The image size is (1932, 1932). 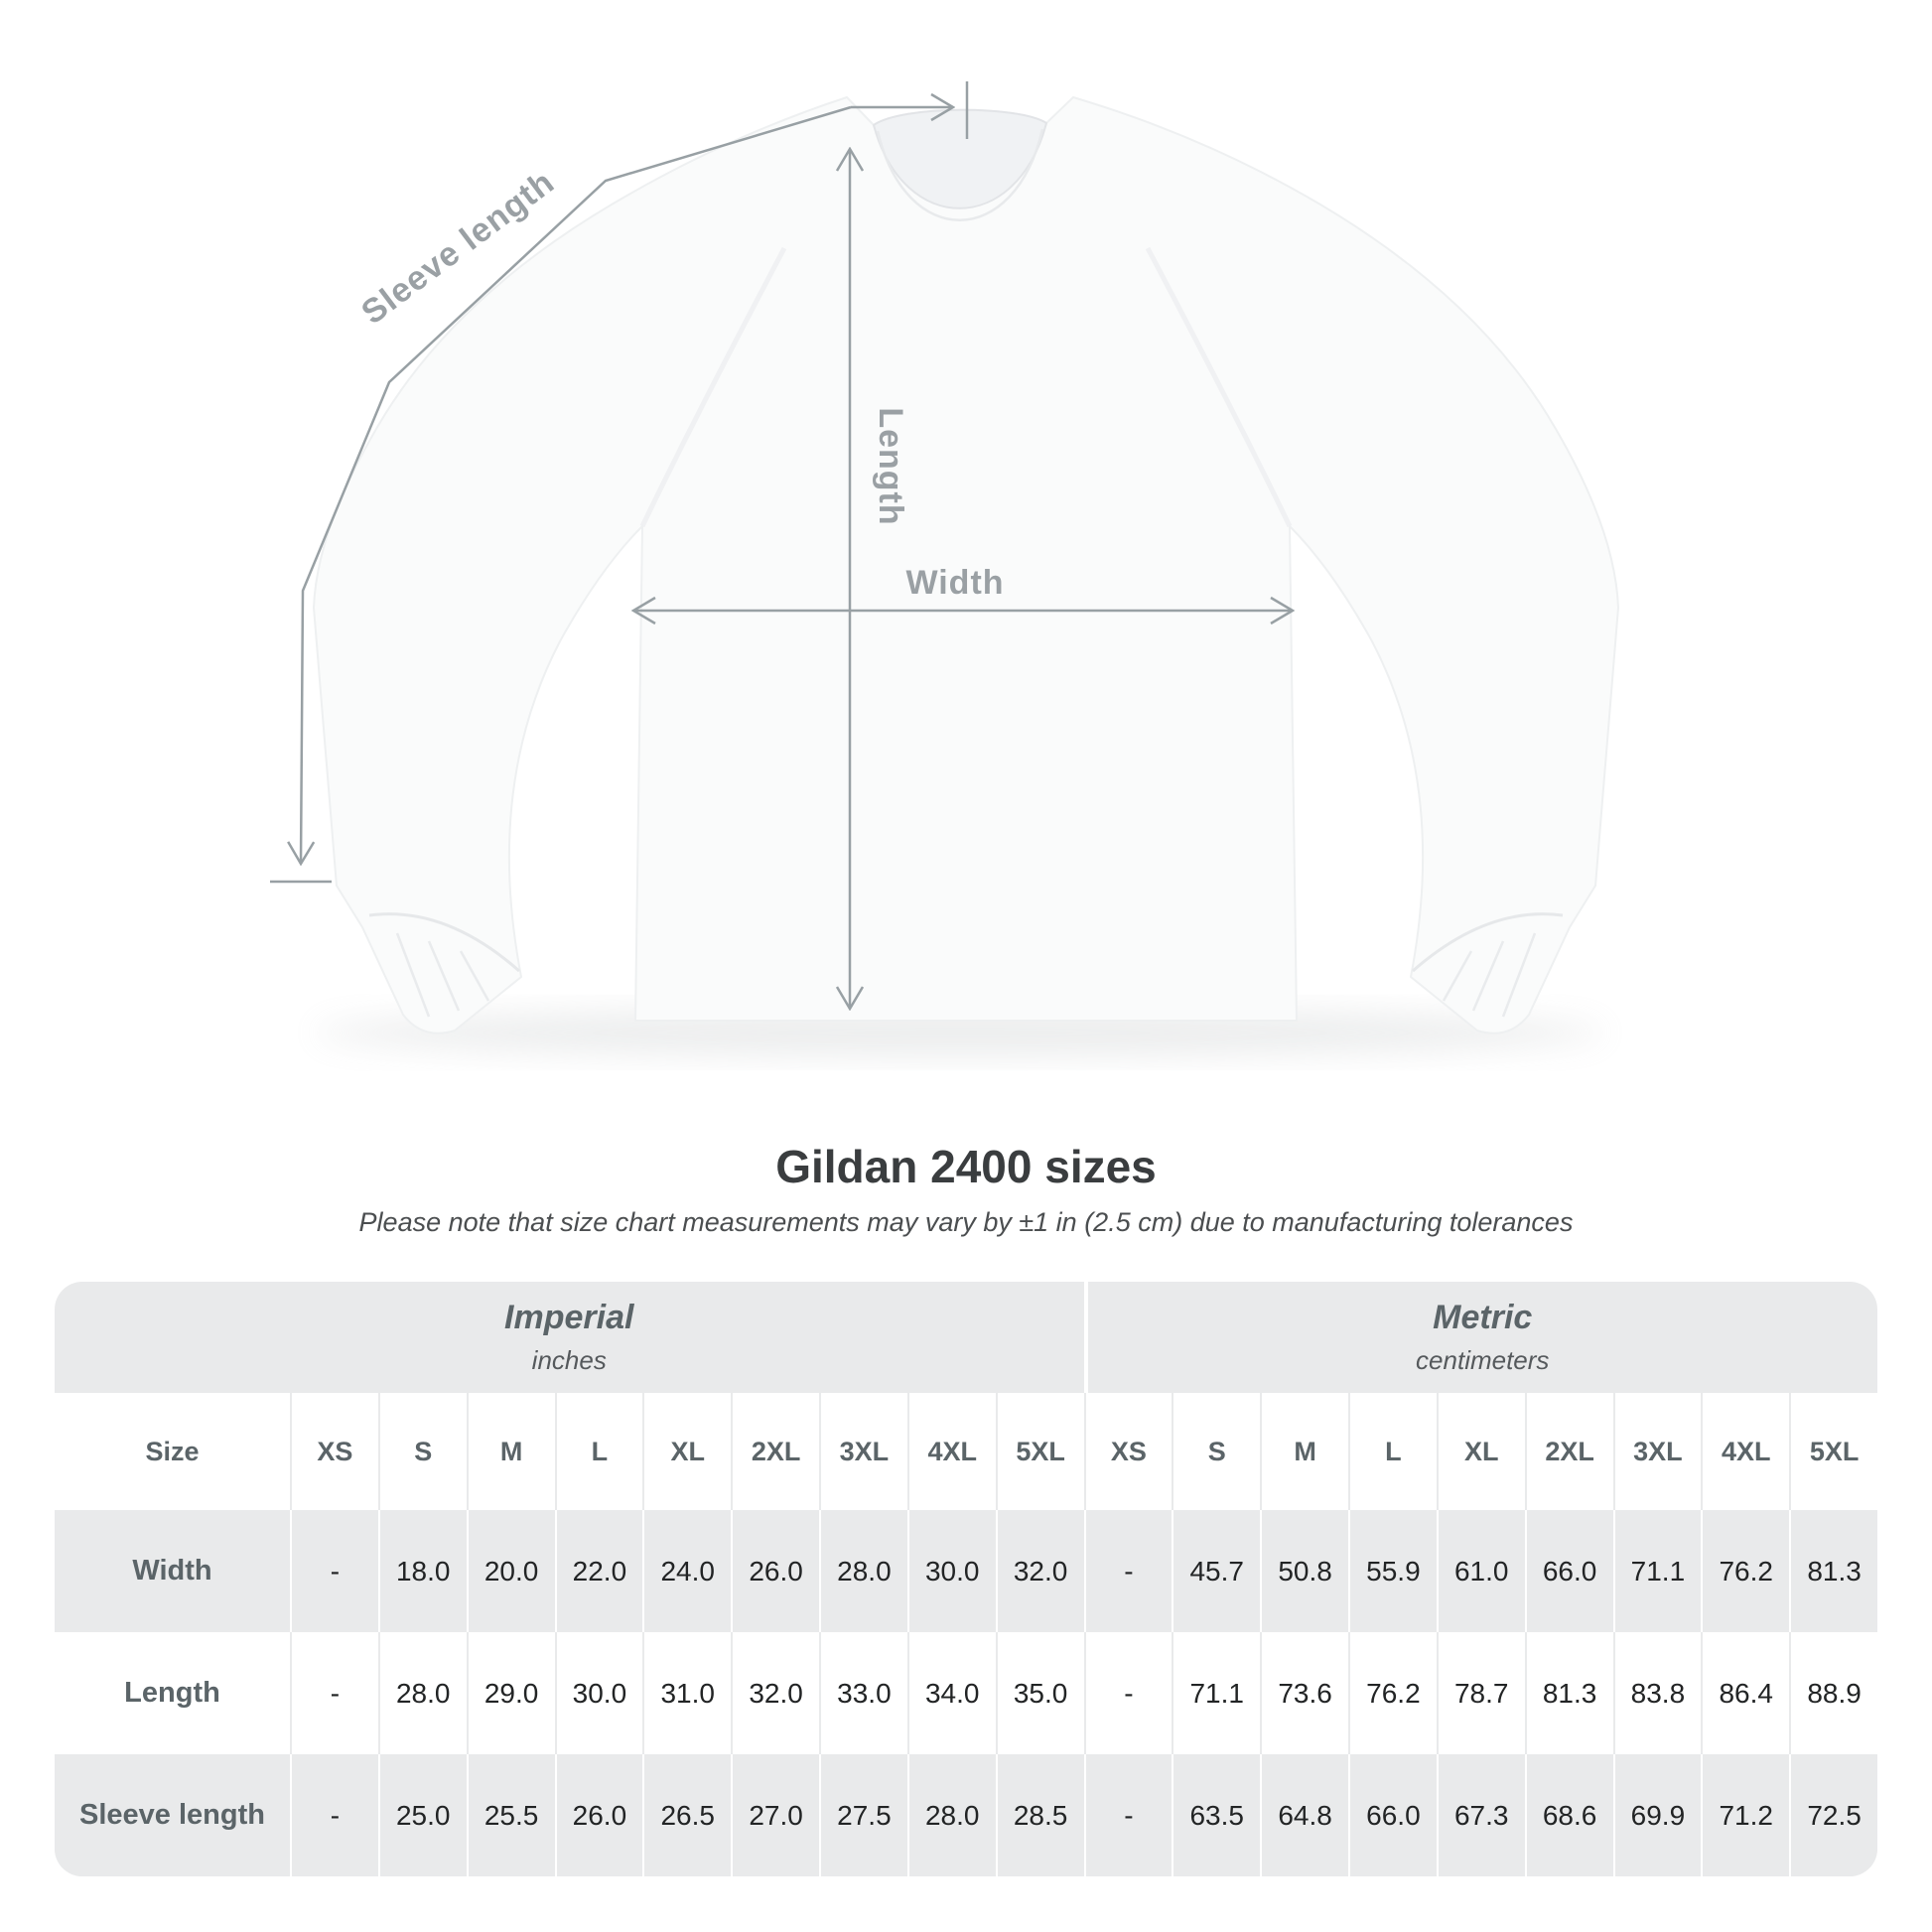 I want to click on imperial-label: Imperial, so click(x=569, y=1318).